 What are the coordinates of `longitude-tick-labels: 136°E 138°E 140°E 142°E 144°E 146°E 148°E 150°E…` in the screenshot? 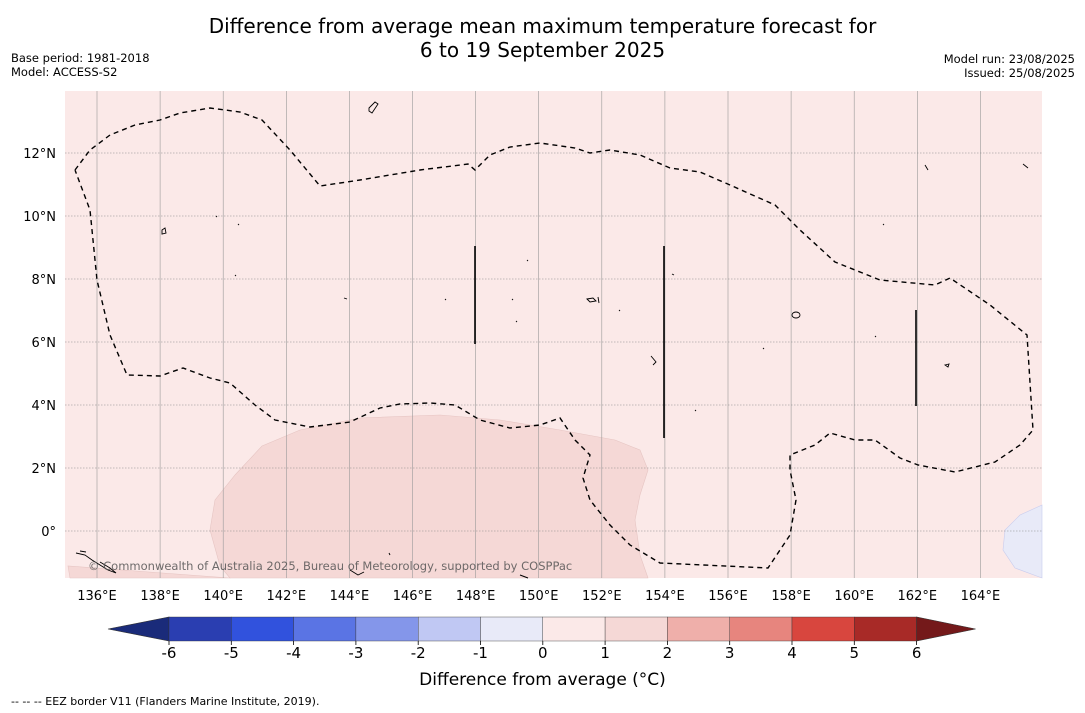 It's located at (538, 596).